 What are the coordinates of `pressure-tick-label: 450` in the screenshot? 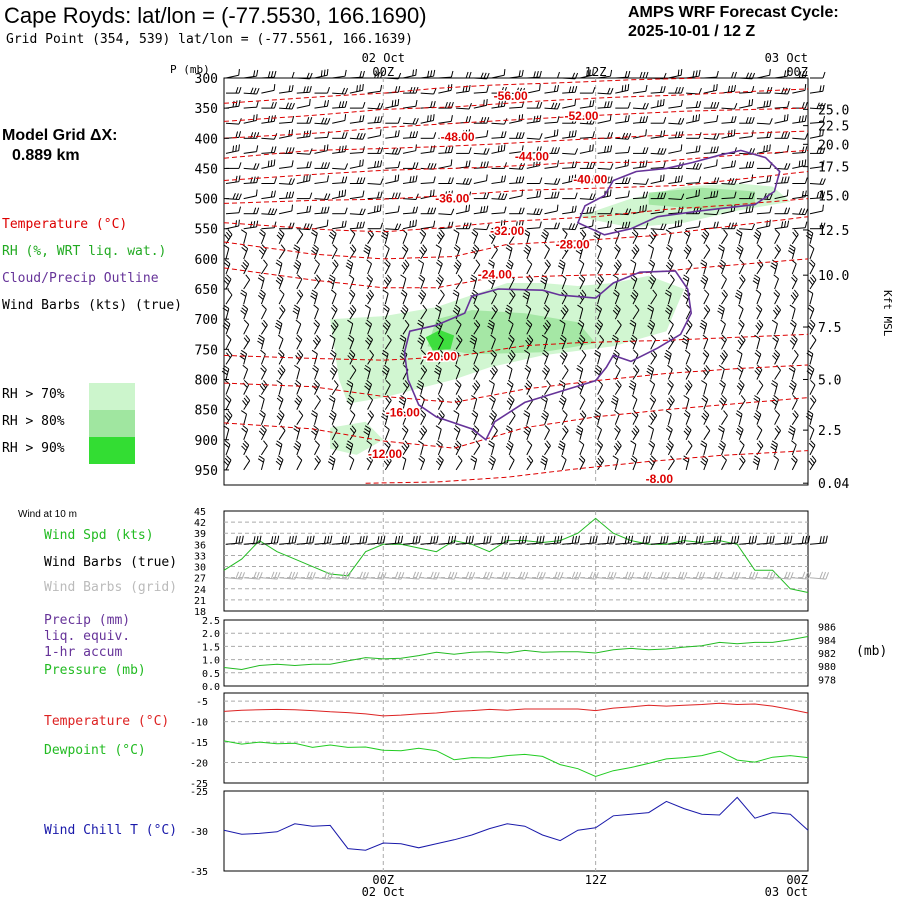 It's located at (206, 169).